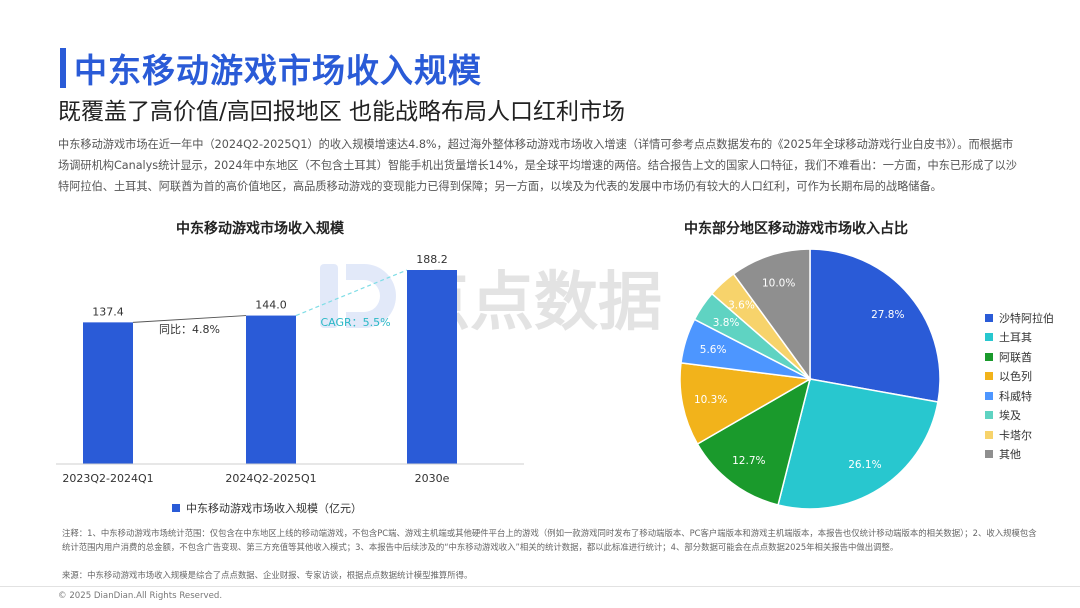 The height and width of the screenshot is (608, 1080). Describe the element at coordinates (778, 284) in the screenshot. I see `pie-slice-label: 10.0%` at that location.